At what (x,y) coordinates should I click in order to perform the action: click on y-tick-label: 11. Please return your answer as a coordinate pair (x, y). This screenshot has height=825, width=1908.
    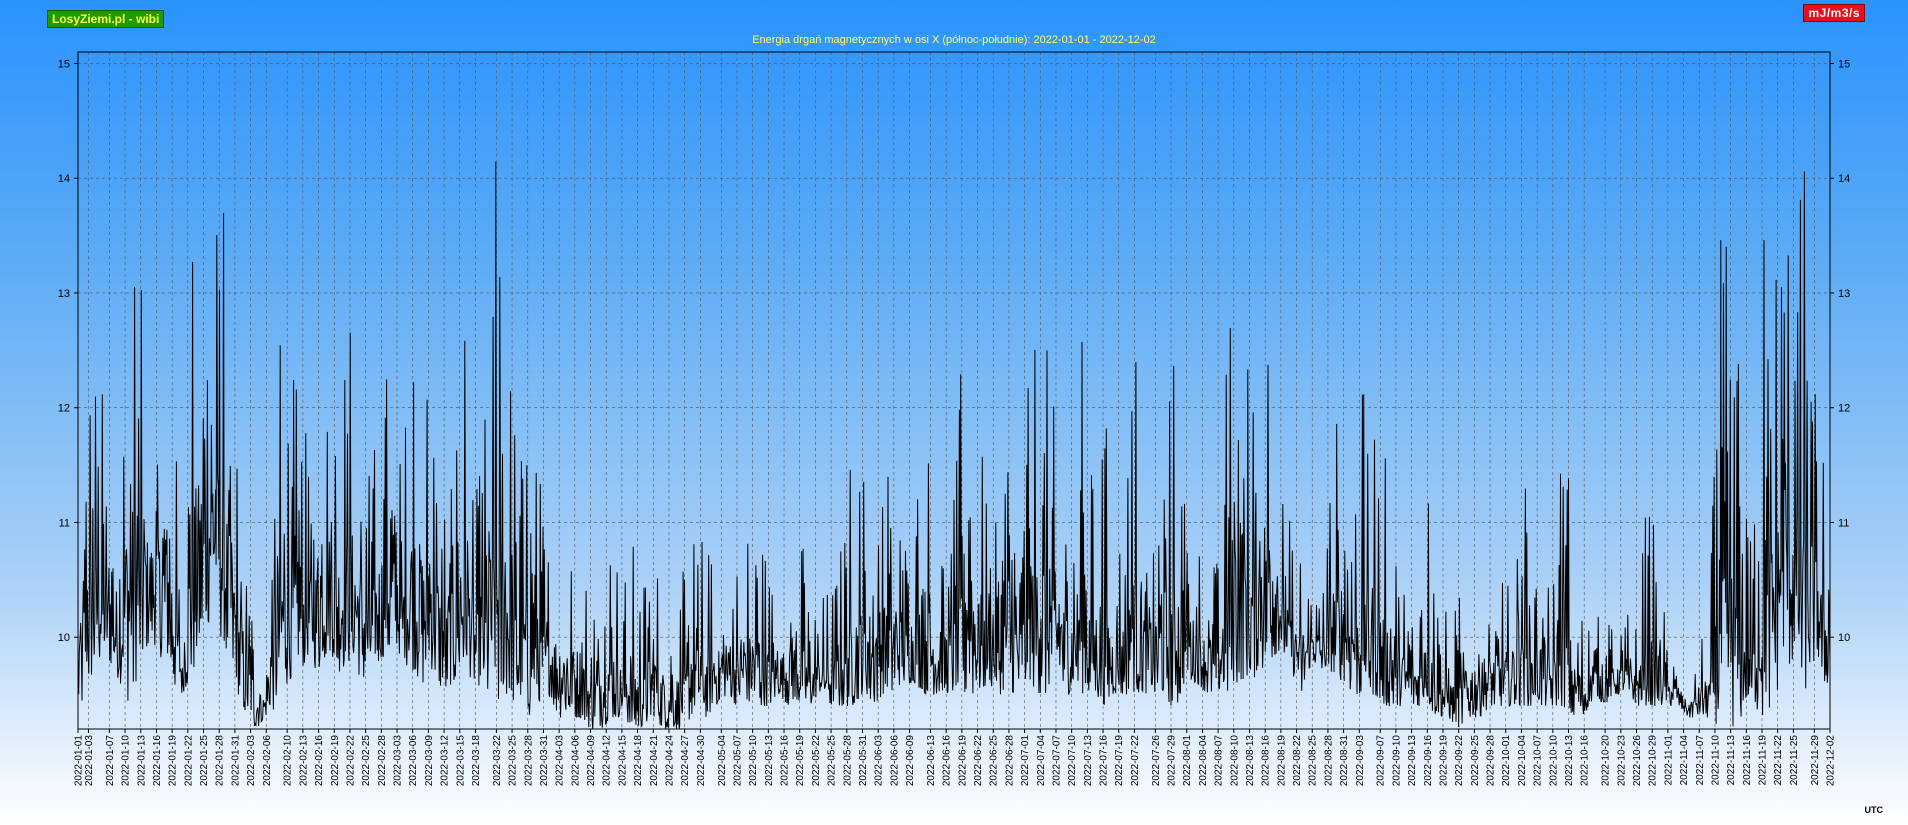
    Looking at the image, I should click on (64, 523).